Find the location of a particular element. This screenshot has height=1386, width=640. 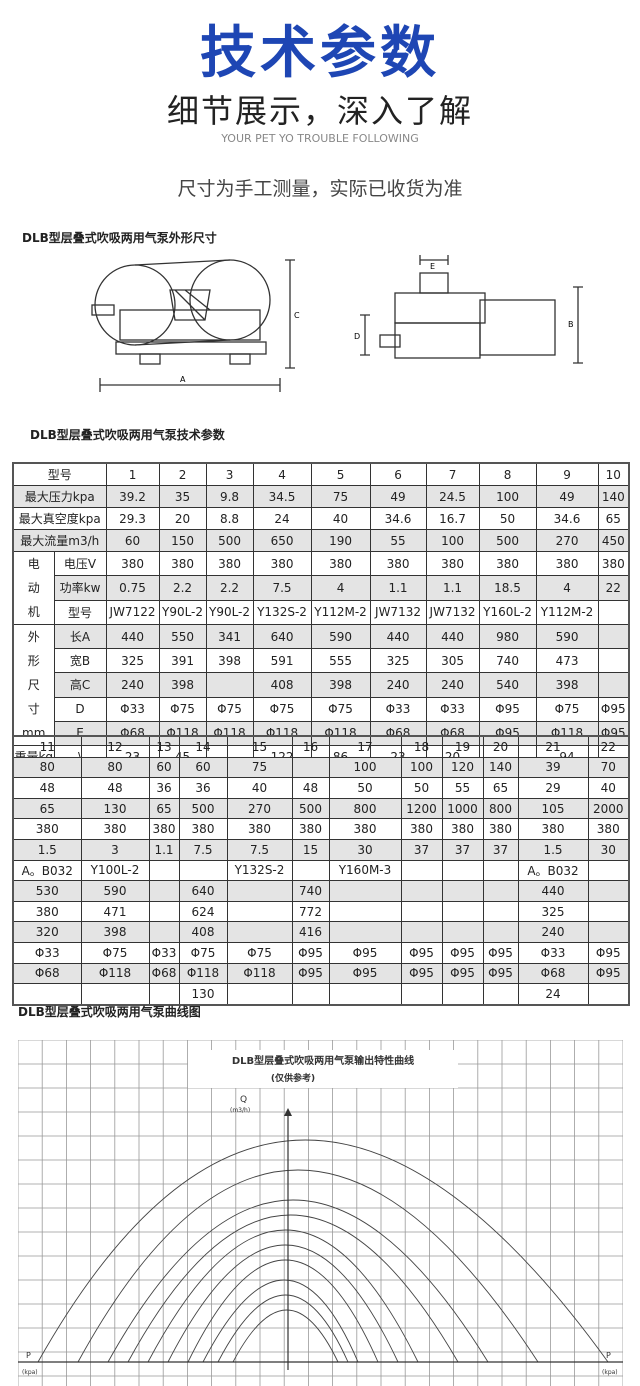

table-cell: 1.1 is located at coordinates (164, 849).